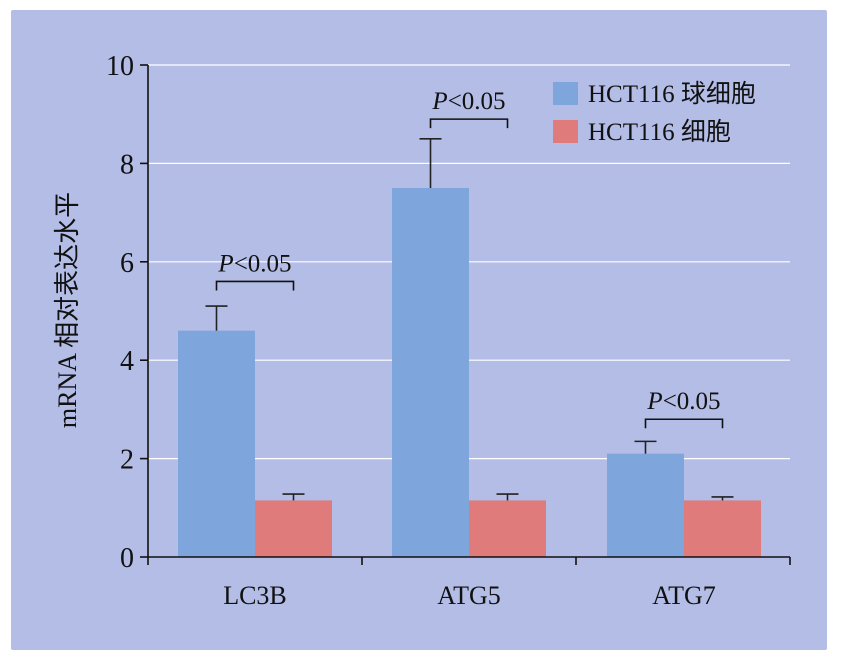 The height and width of the screenshot is (669, 853). Describe the element at coordinates (469, 595) in the screenshot. I see `x-tick-label: ATG5` at that location.